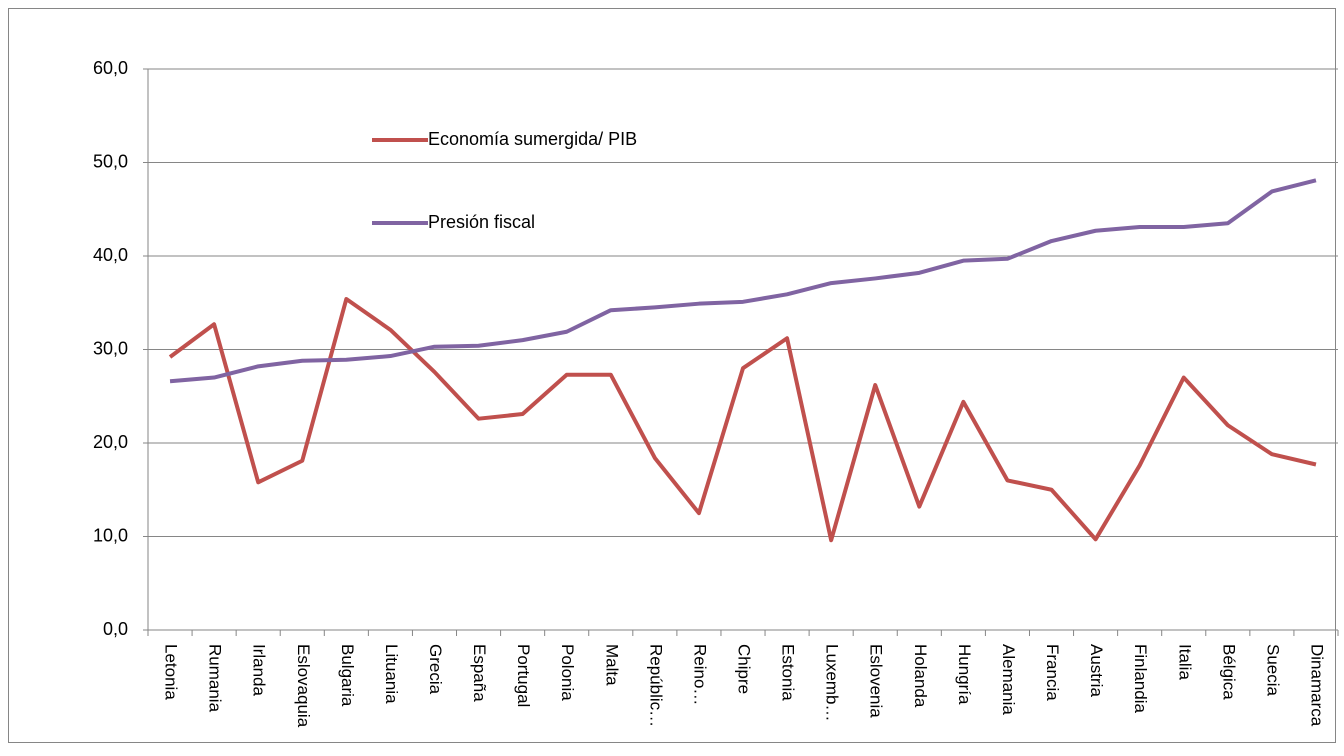  Describe the element at coordinates (1052, 672) in the screenshot. I see `x-tick-label: Francia` at that location.